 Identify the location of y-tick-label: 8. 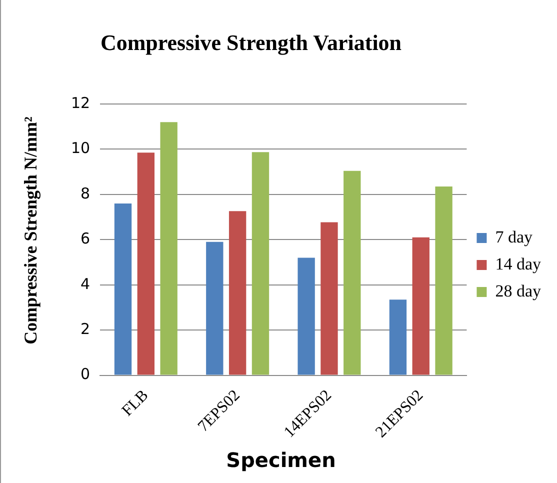
(85, 193).